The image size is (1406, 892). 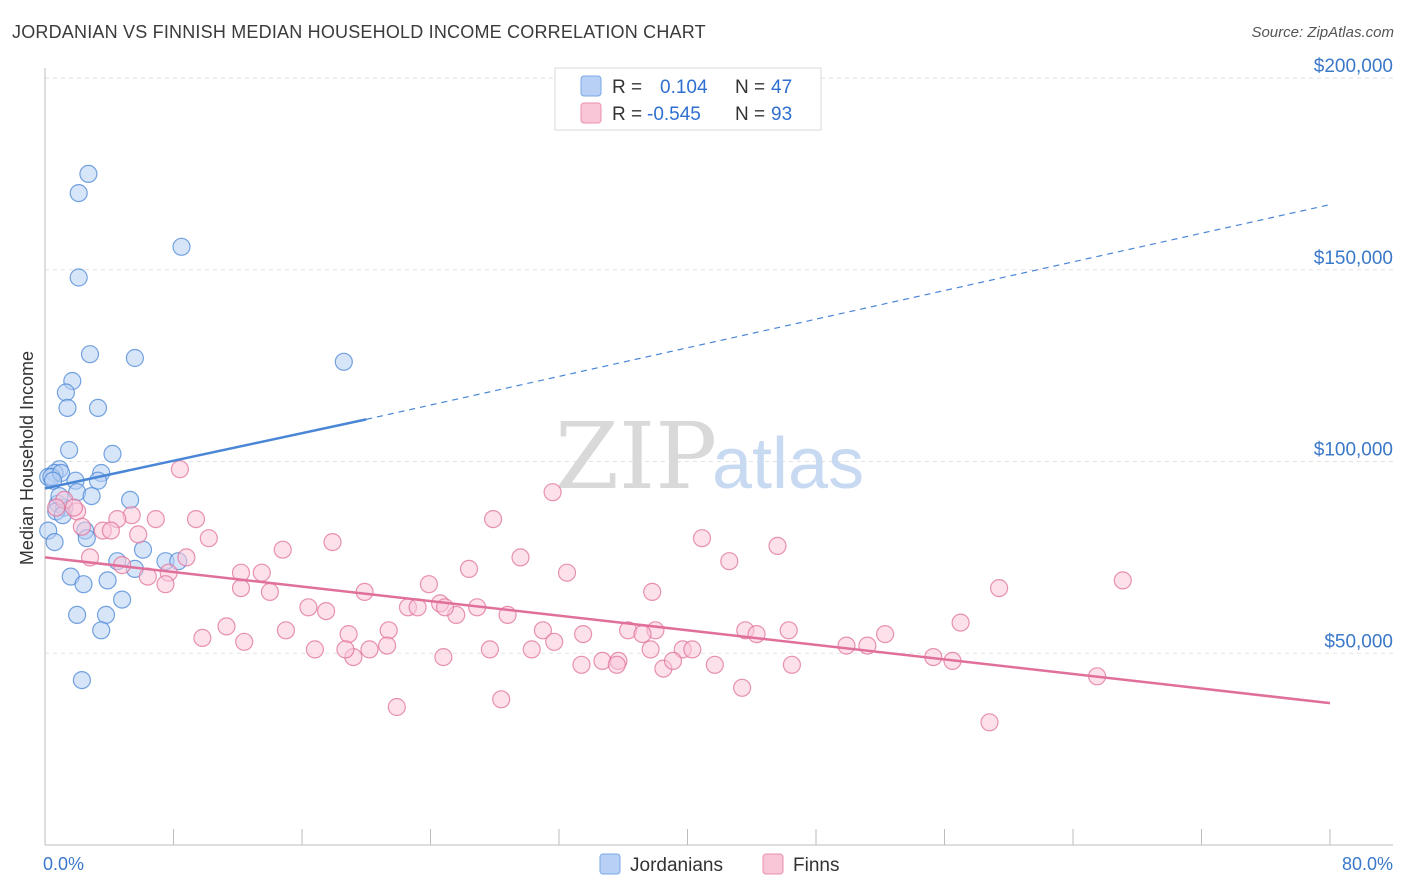 What do you see at coordinates (627, 114) in the screenshot?
I see `legend-r-label-2: R =` at bounding box center [627, 114].